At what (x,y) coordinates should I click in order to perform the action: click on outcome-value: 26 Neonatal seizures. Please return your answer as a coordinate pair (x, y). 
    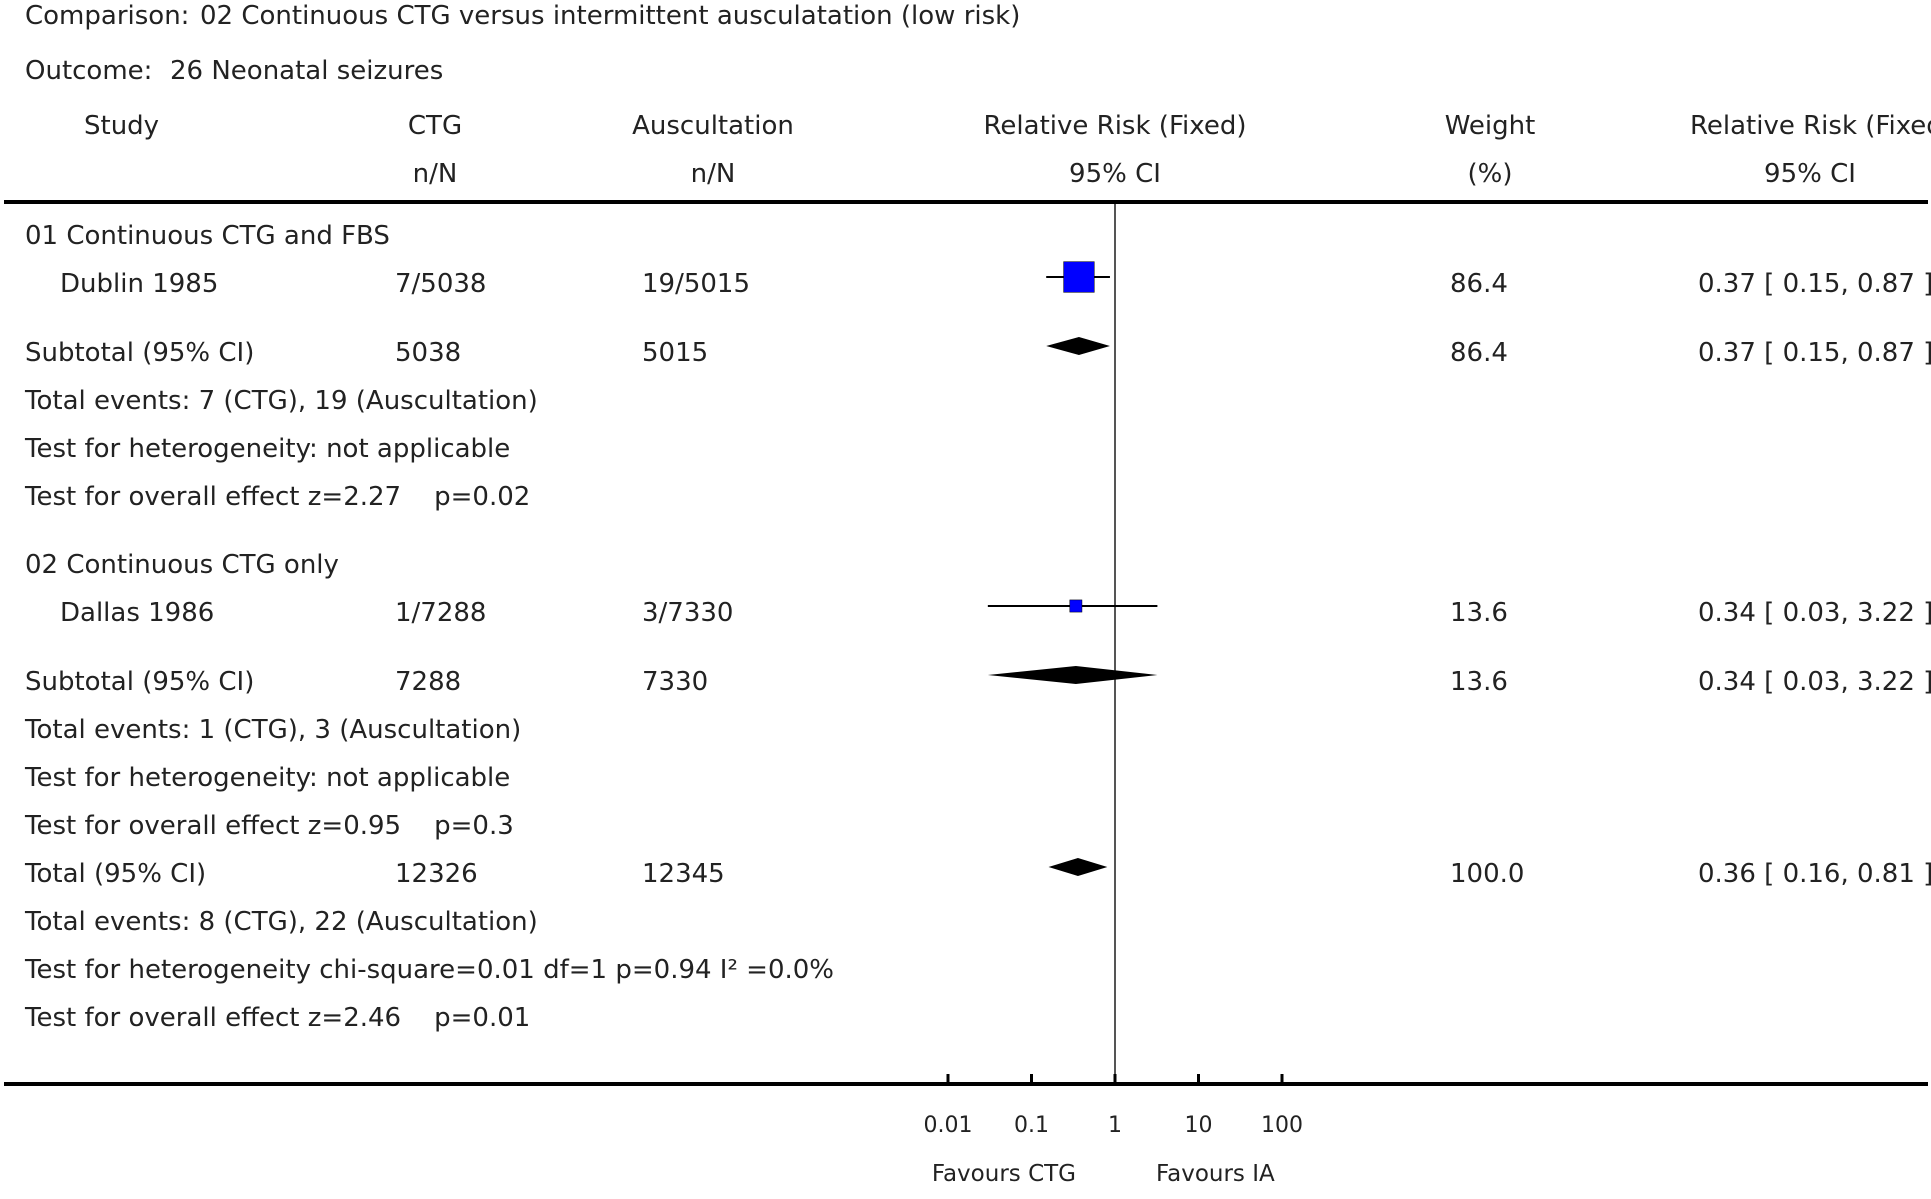
    Looking at the image, I should click on (307, 71).